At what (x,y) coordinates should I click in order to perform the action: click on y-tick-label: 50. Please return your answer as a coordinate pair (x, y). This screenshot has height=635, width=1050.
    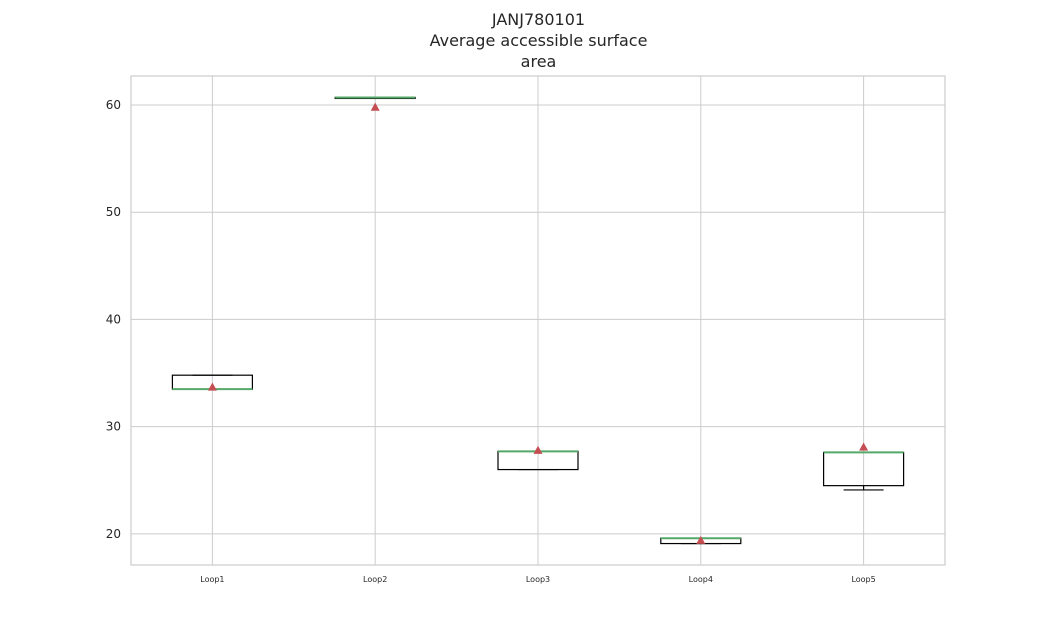
    Looking at the image, I should click on (113, 212).